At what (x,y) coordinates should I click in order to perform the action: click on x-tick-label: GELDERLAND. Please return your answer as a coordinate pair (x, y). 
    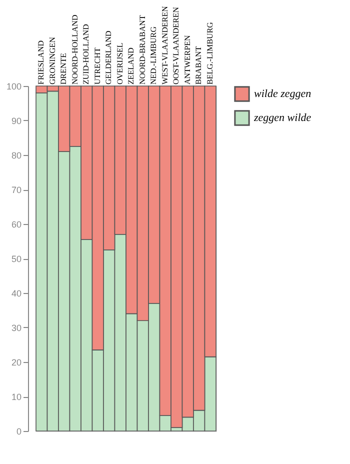
    Looking at the image, I should click on (109, 57).